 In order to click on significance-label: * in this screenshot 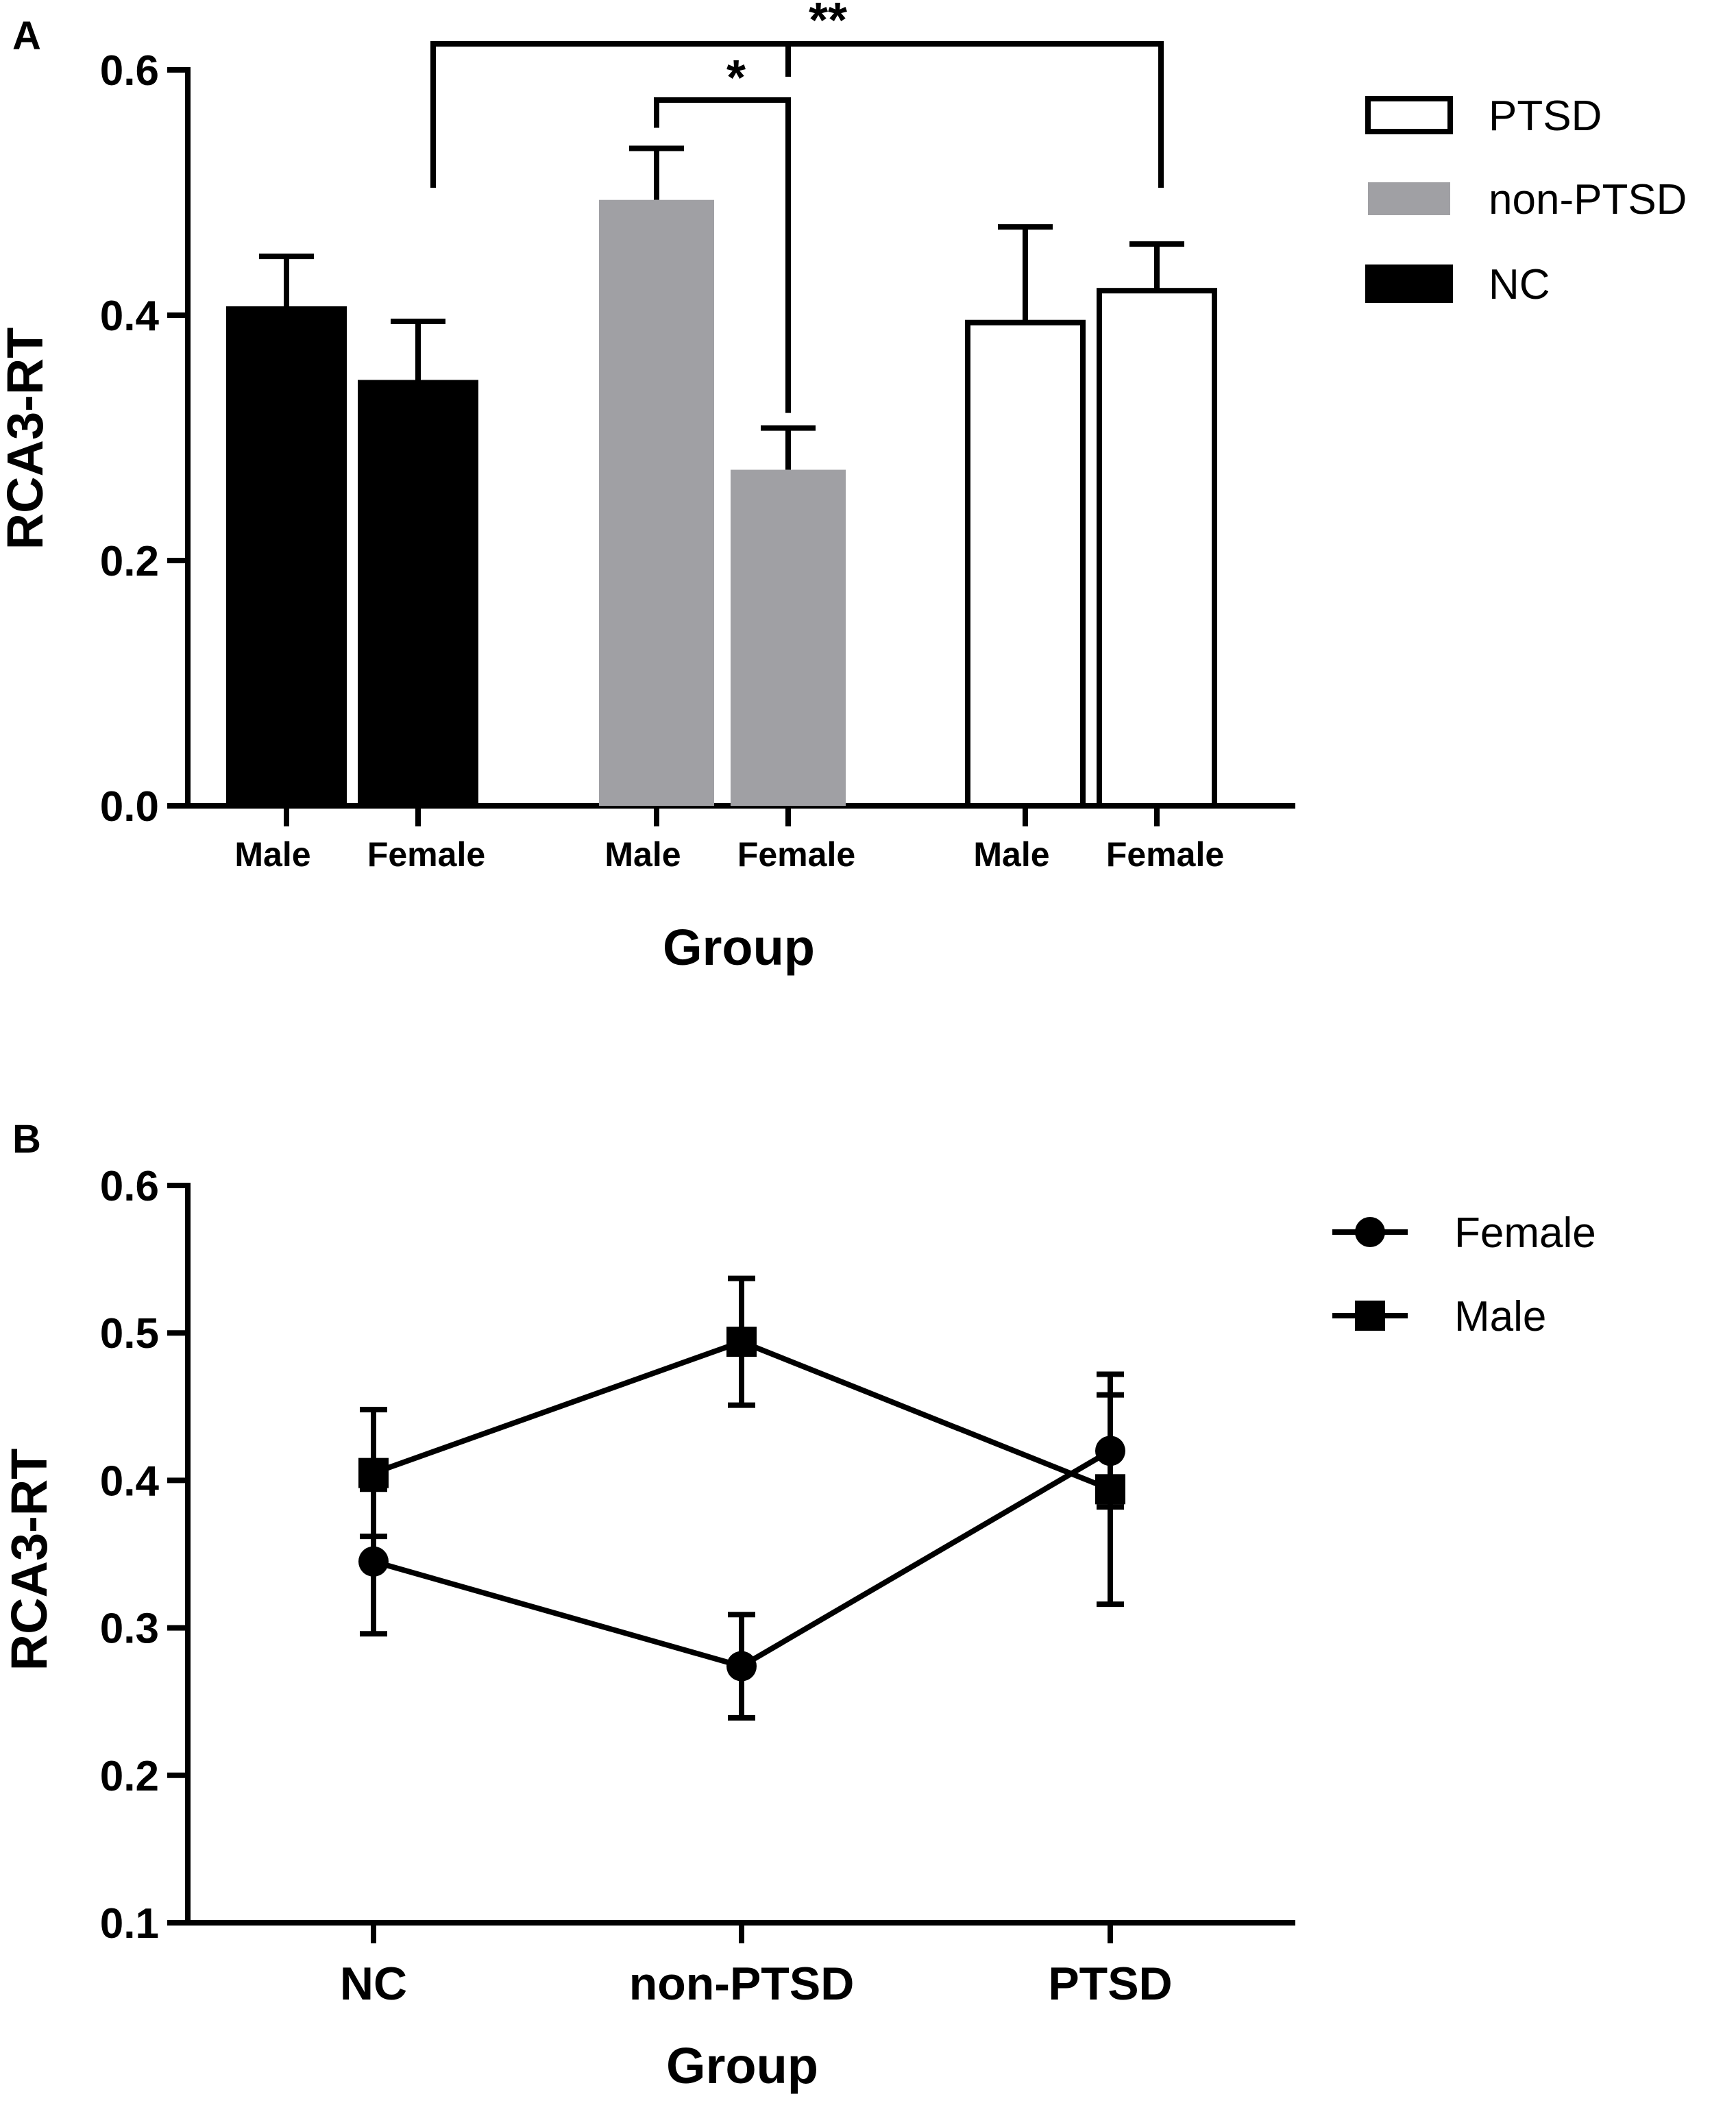, I will do `click(736, 78)`.